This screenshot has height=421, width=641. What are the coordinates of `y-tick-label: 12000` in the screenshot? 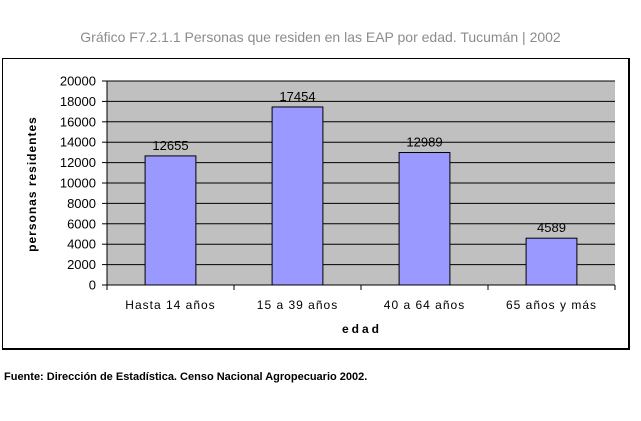 It's located at (78, 162).